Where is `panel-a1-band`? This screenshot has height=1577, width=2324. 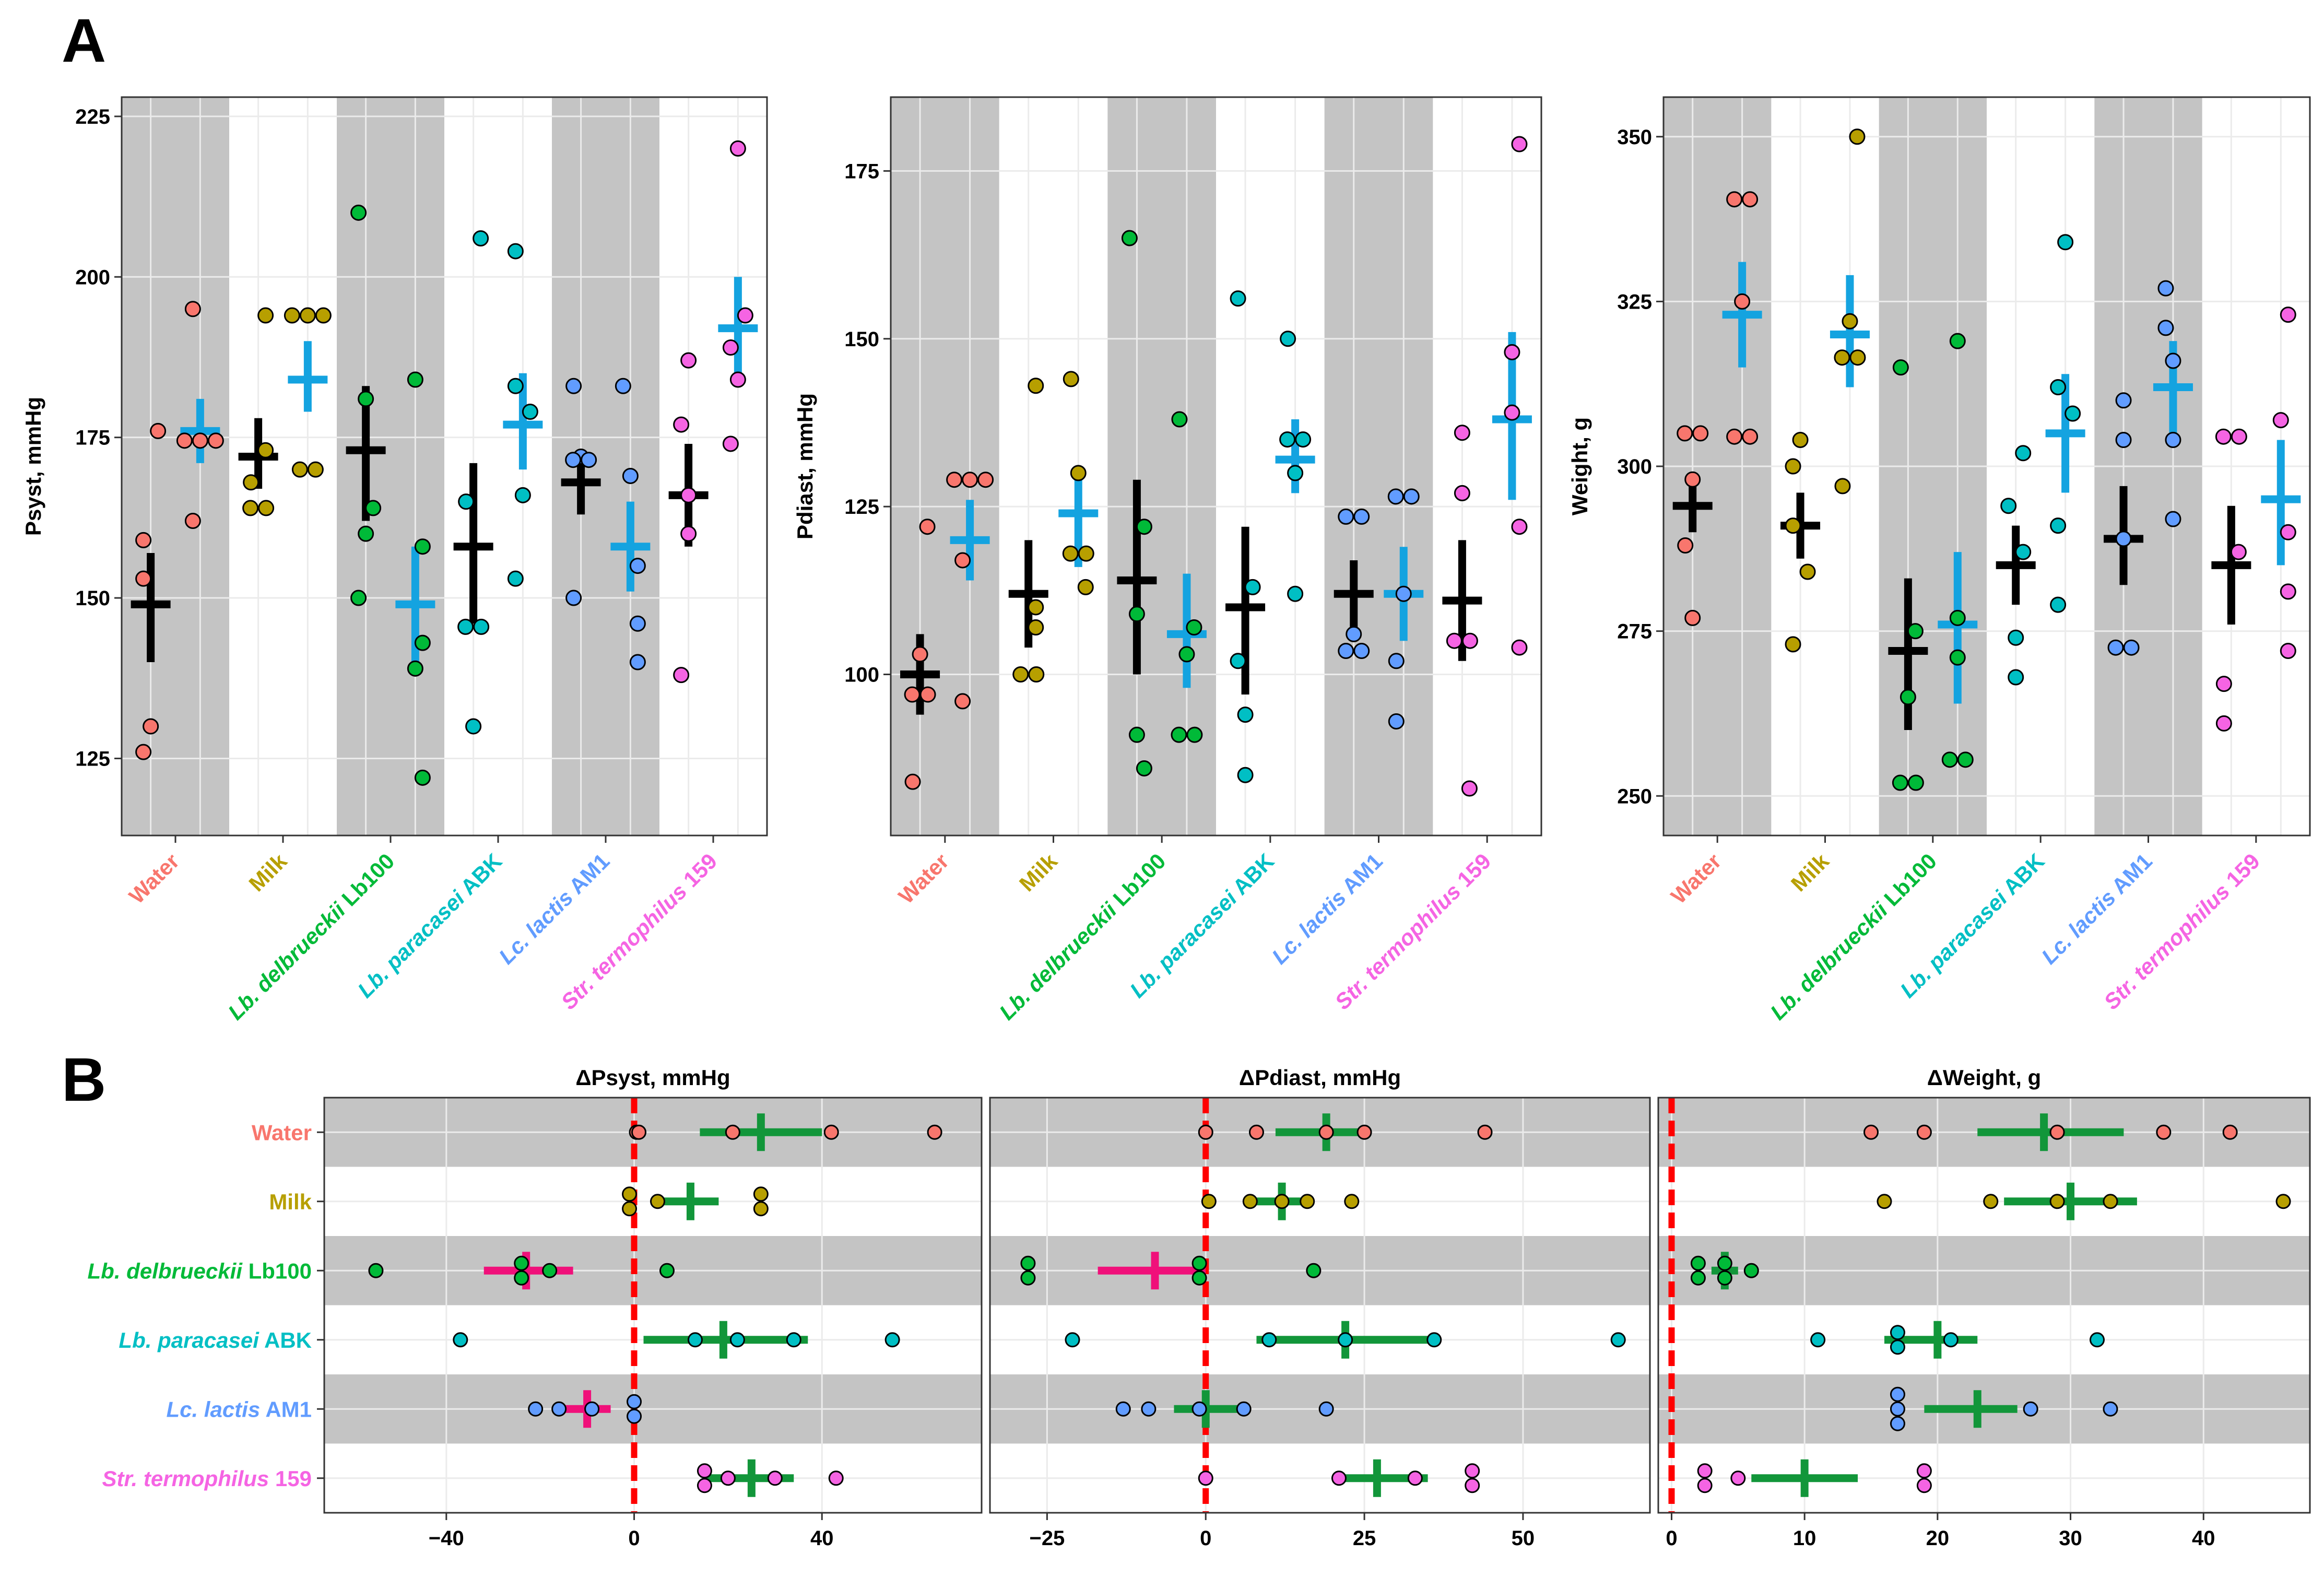 panel-a1-band is located at coordinates (390, 466).